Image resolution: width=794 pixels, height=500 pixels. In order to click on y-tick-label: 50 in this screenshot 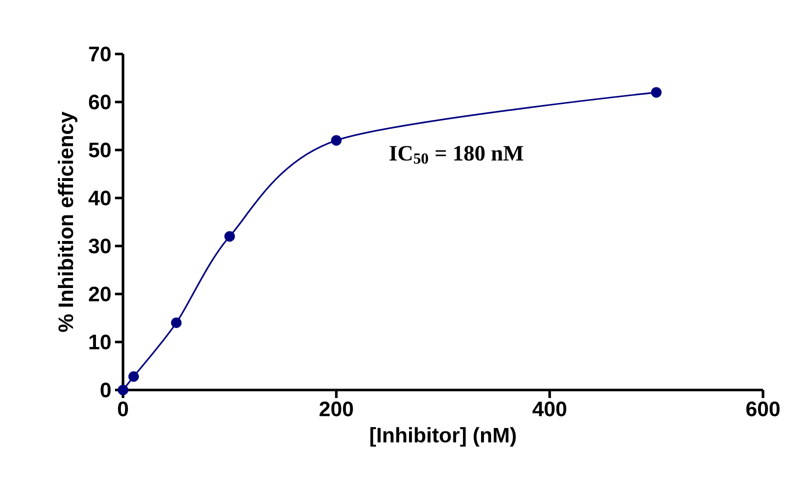, I will do `click(99, 150)`.